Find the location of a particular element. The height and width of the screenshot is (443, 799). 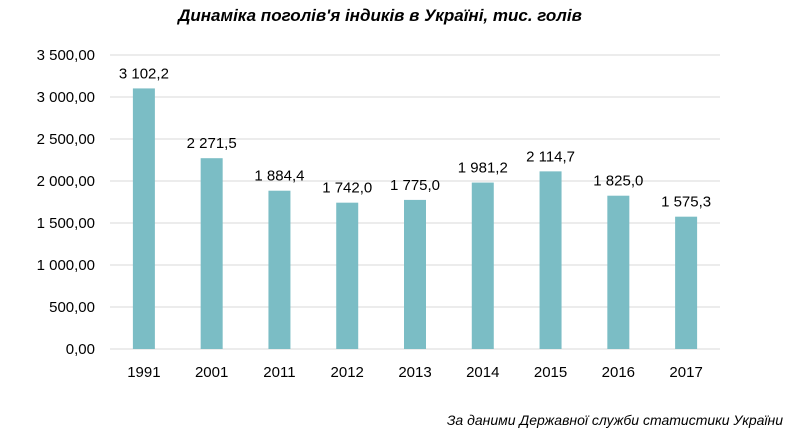

y-tick-label: 0,00 is located at coordinates (80, 349).